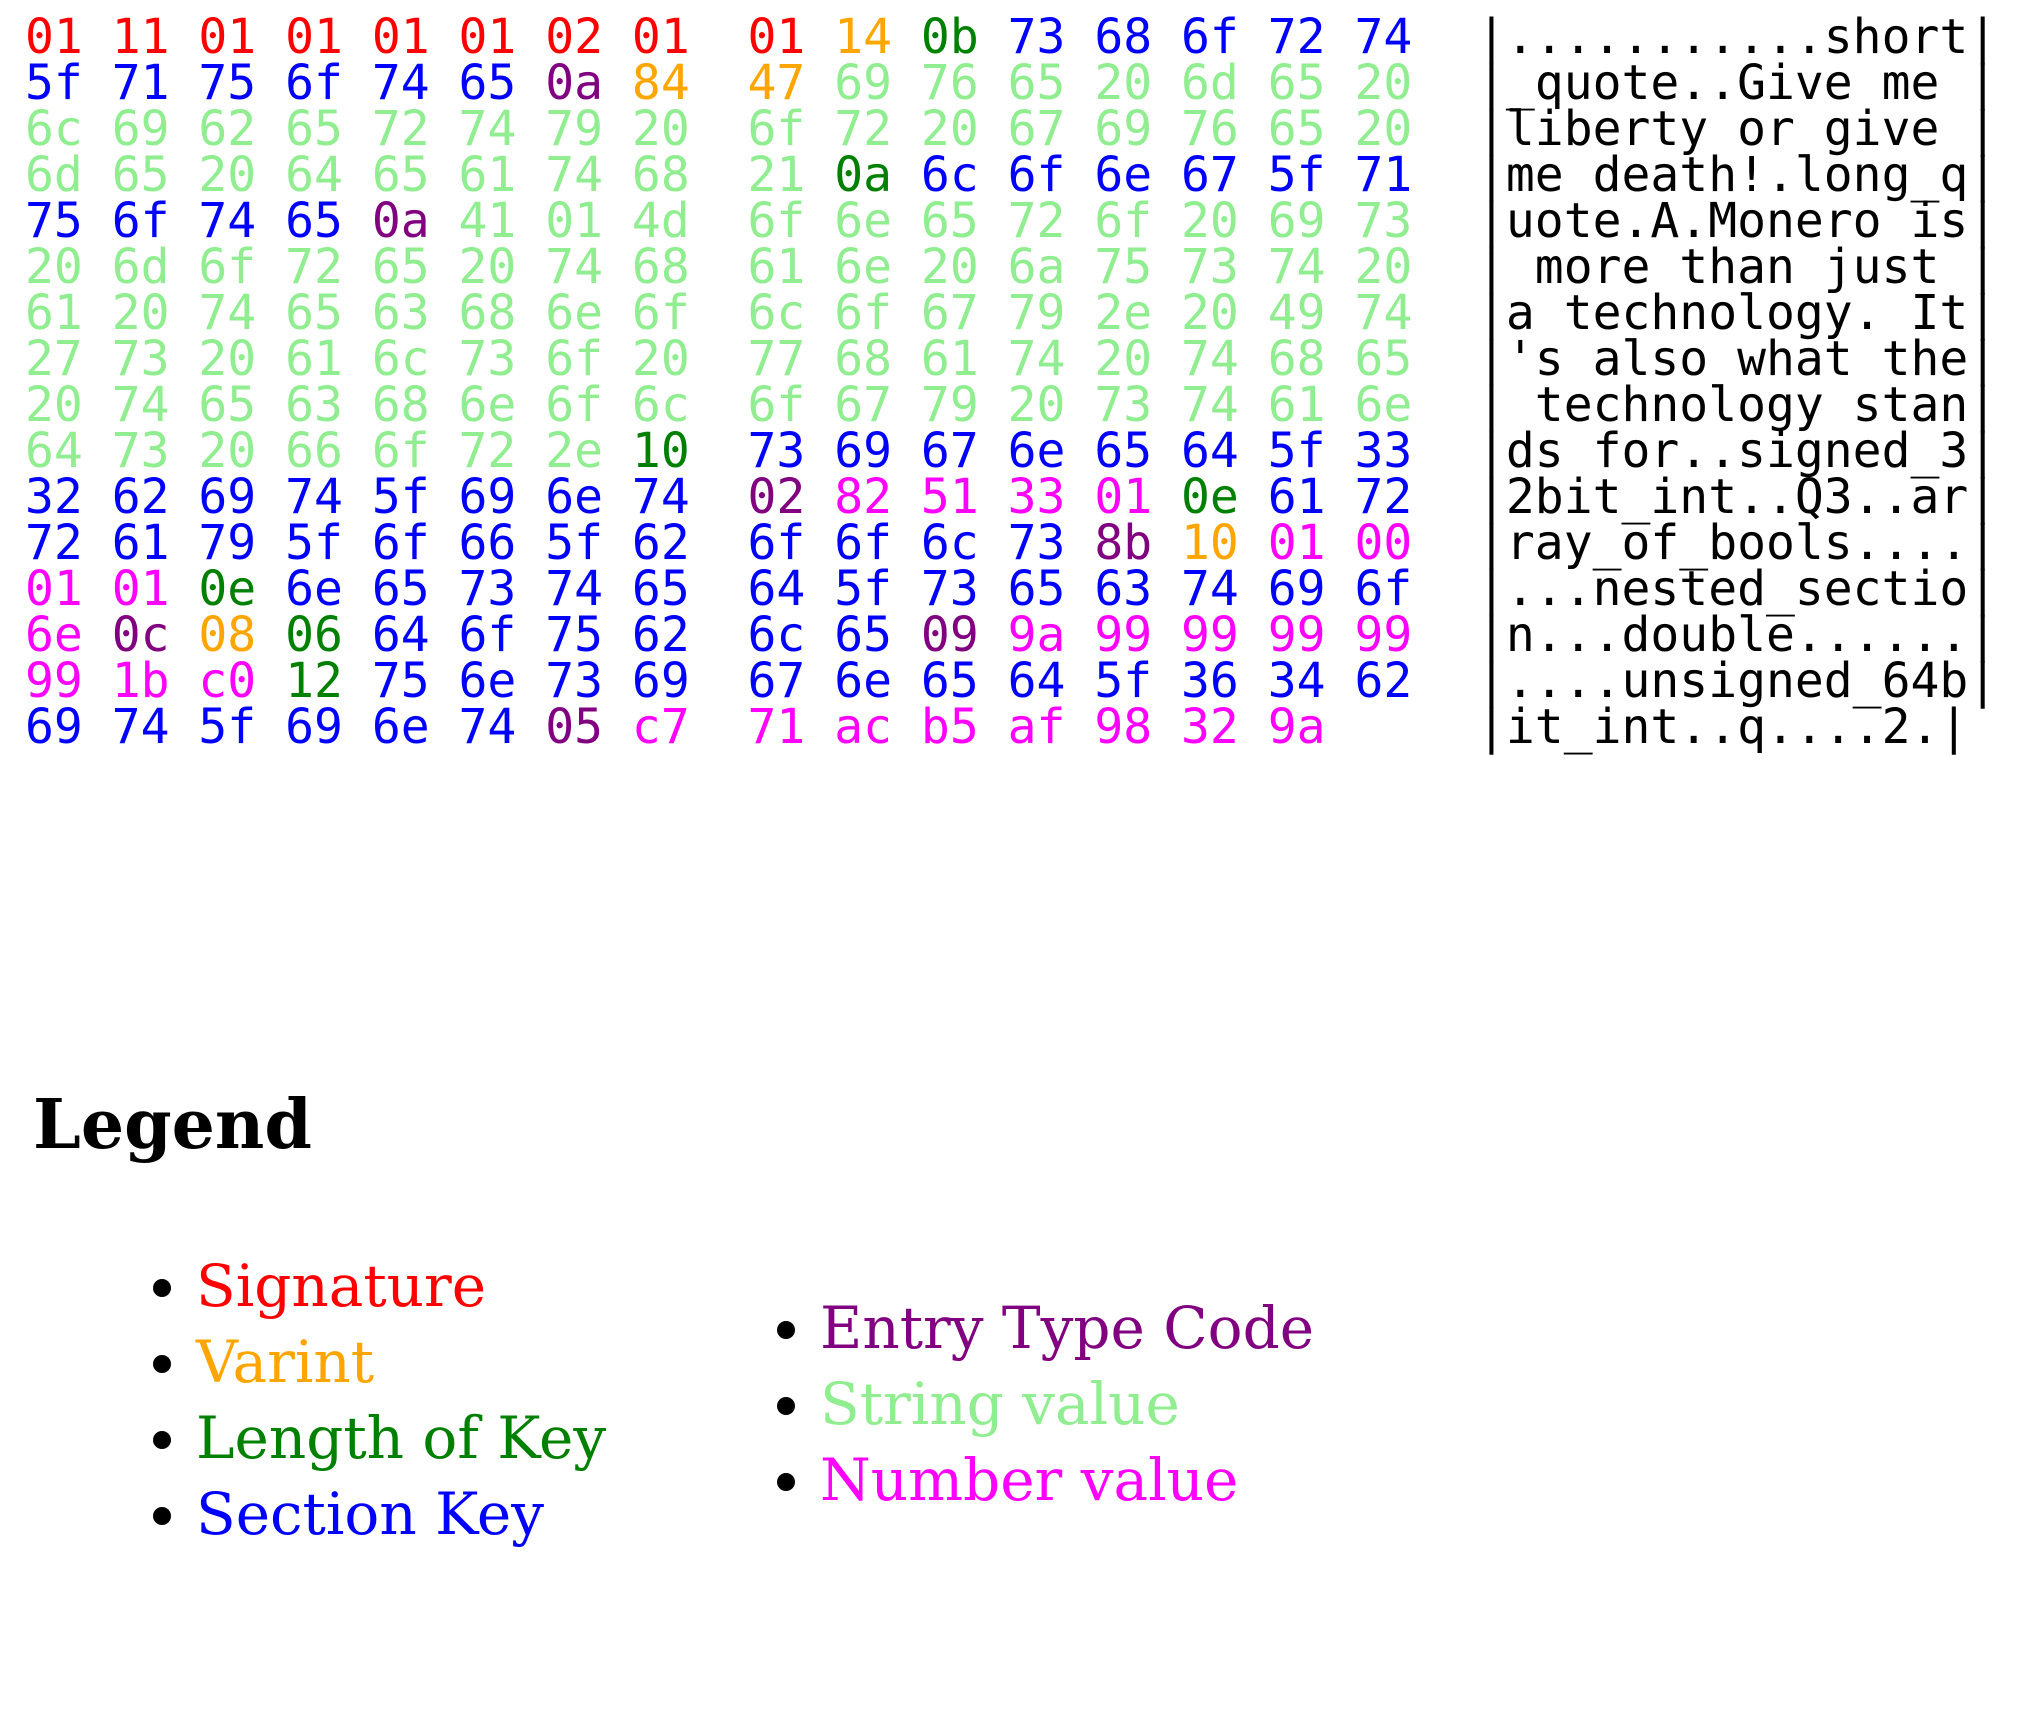  Describe the element at coordinates (1737, 589) in the screenshot. I see `ascii-text: |...nested_sectio|` at that location.